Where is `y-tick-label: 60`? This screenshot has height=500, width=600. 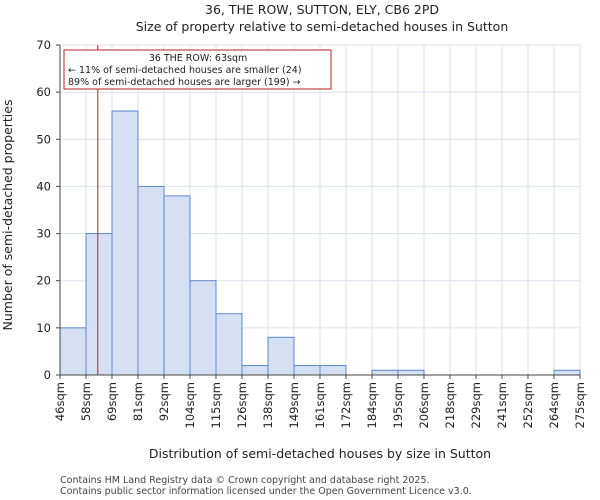 y-tick-label: 60 is located at coordinates (43, 92).